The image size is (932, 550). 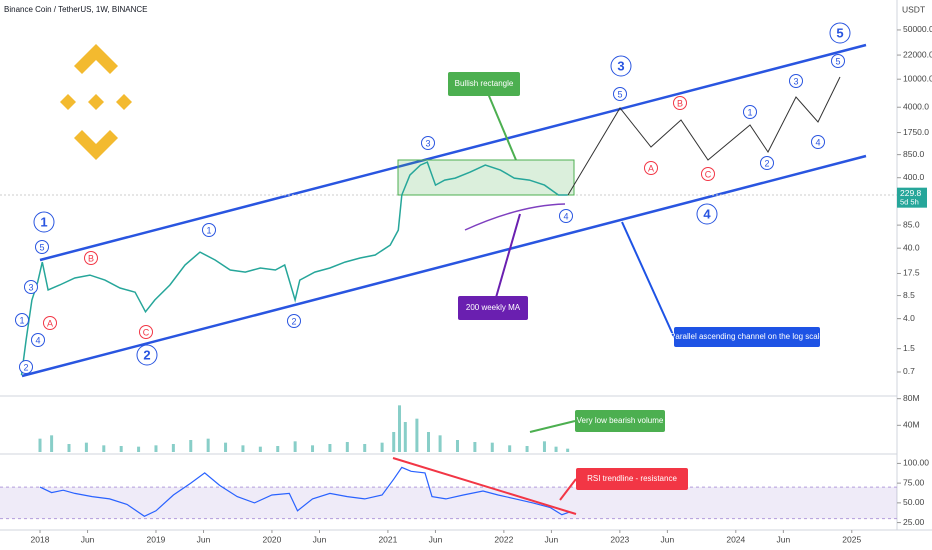 I want to click on wave-label: A, so click(x=651, y=168).